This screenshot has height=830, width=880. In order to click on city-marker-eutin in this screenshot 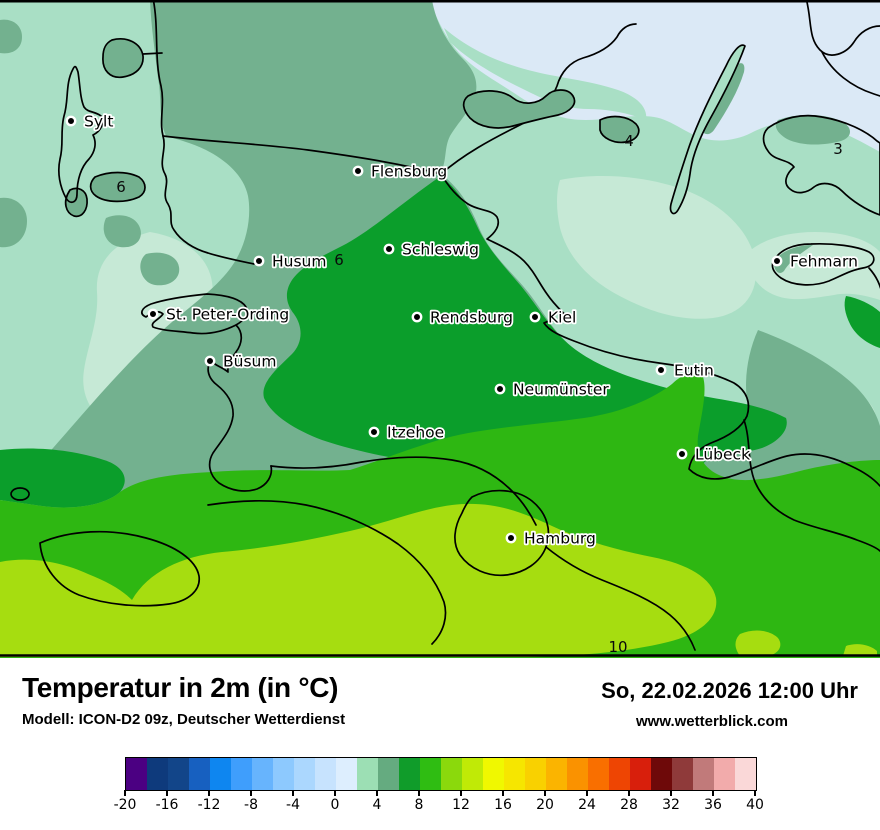, I will do `click(661, 370)`.